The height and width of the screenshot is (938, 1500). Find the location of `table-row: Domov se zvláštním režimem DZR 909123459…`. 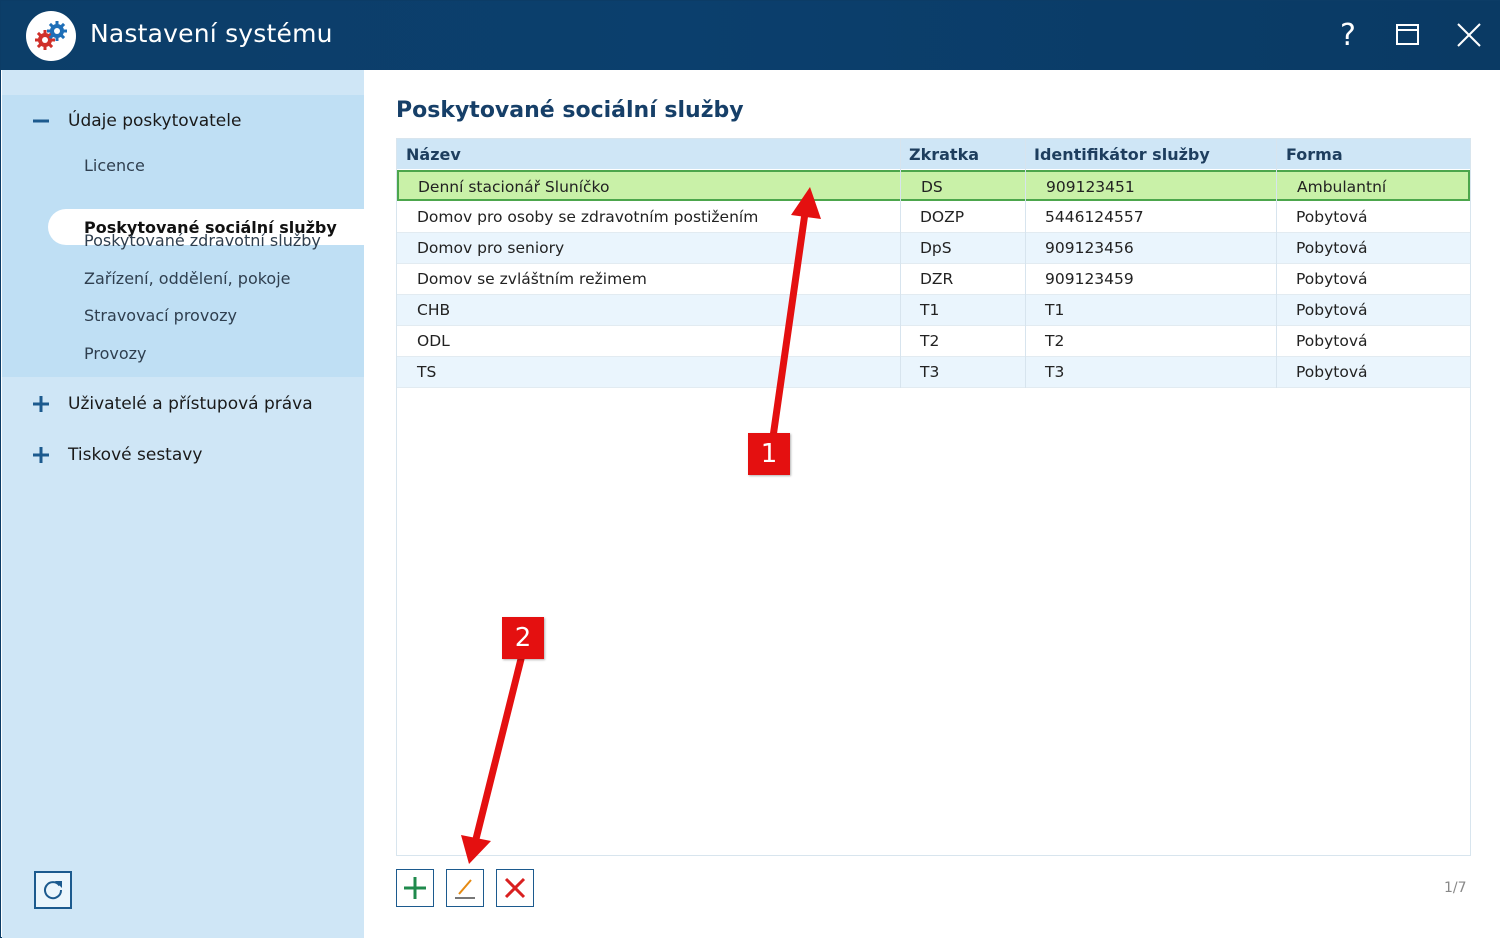

table-row: Domov se zvláštním režimem DZR 909123459… is located at coordinates (933, 279).